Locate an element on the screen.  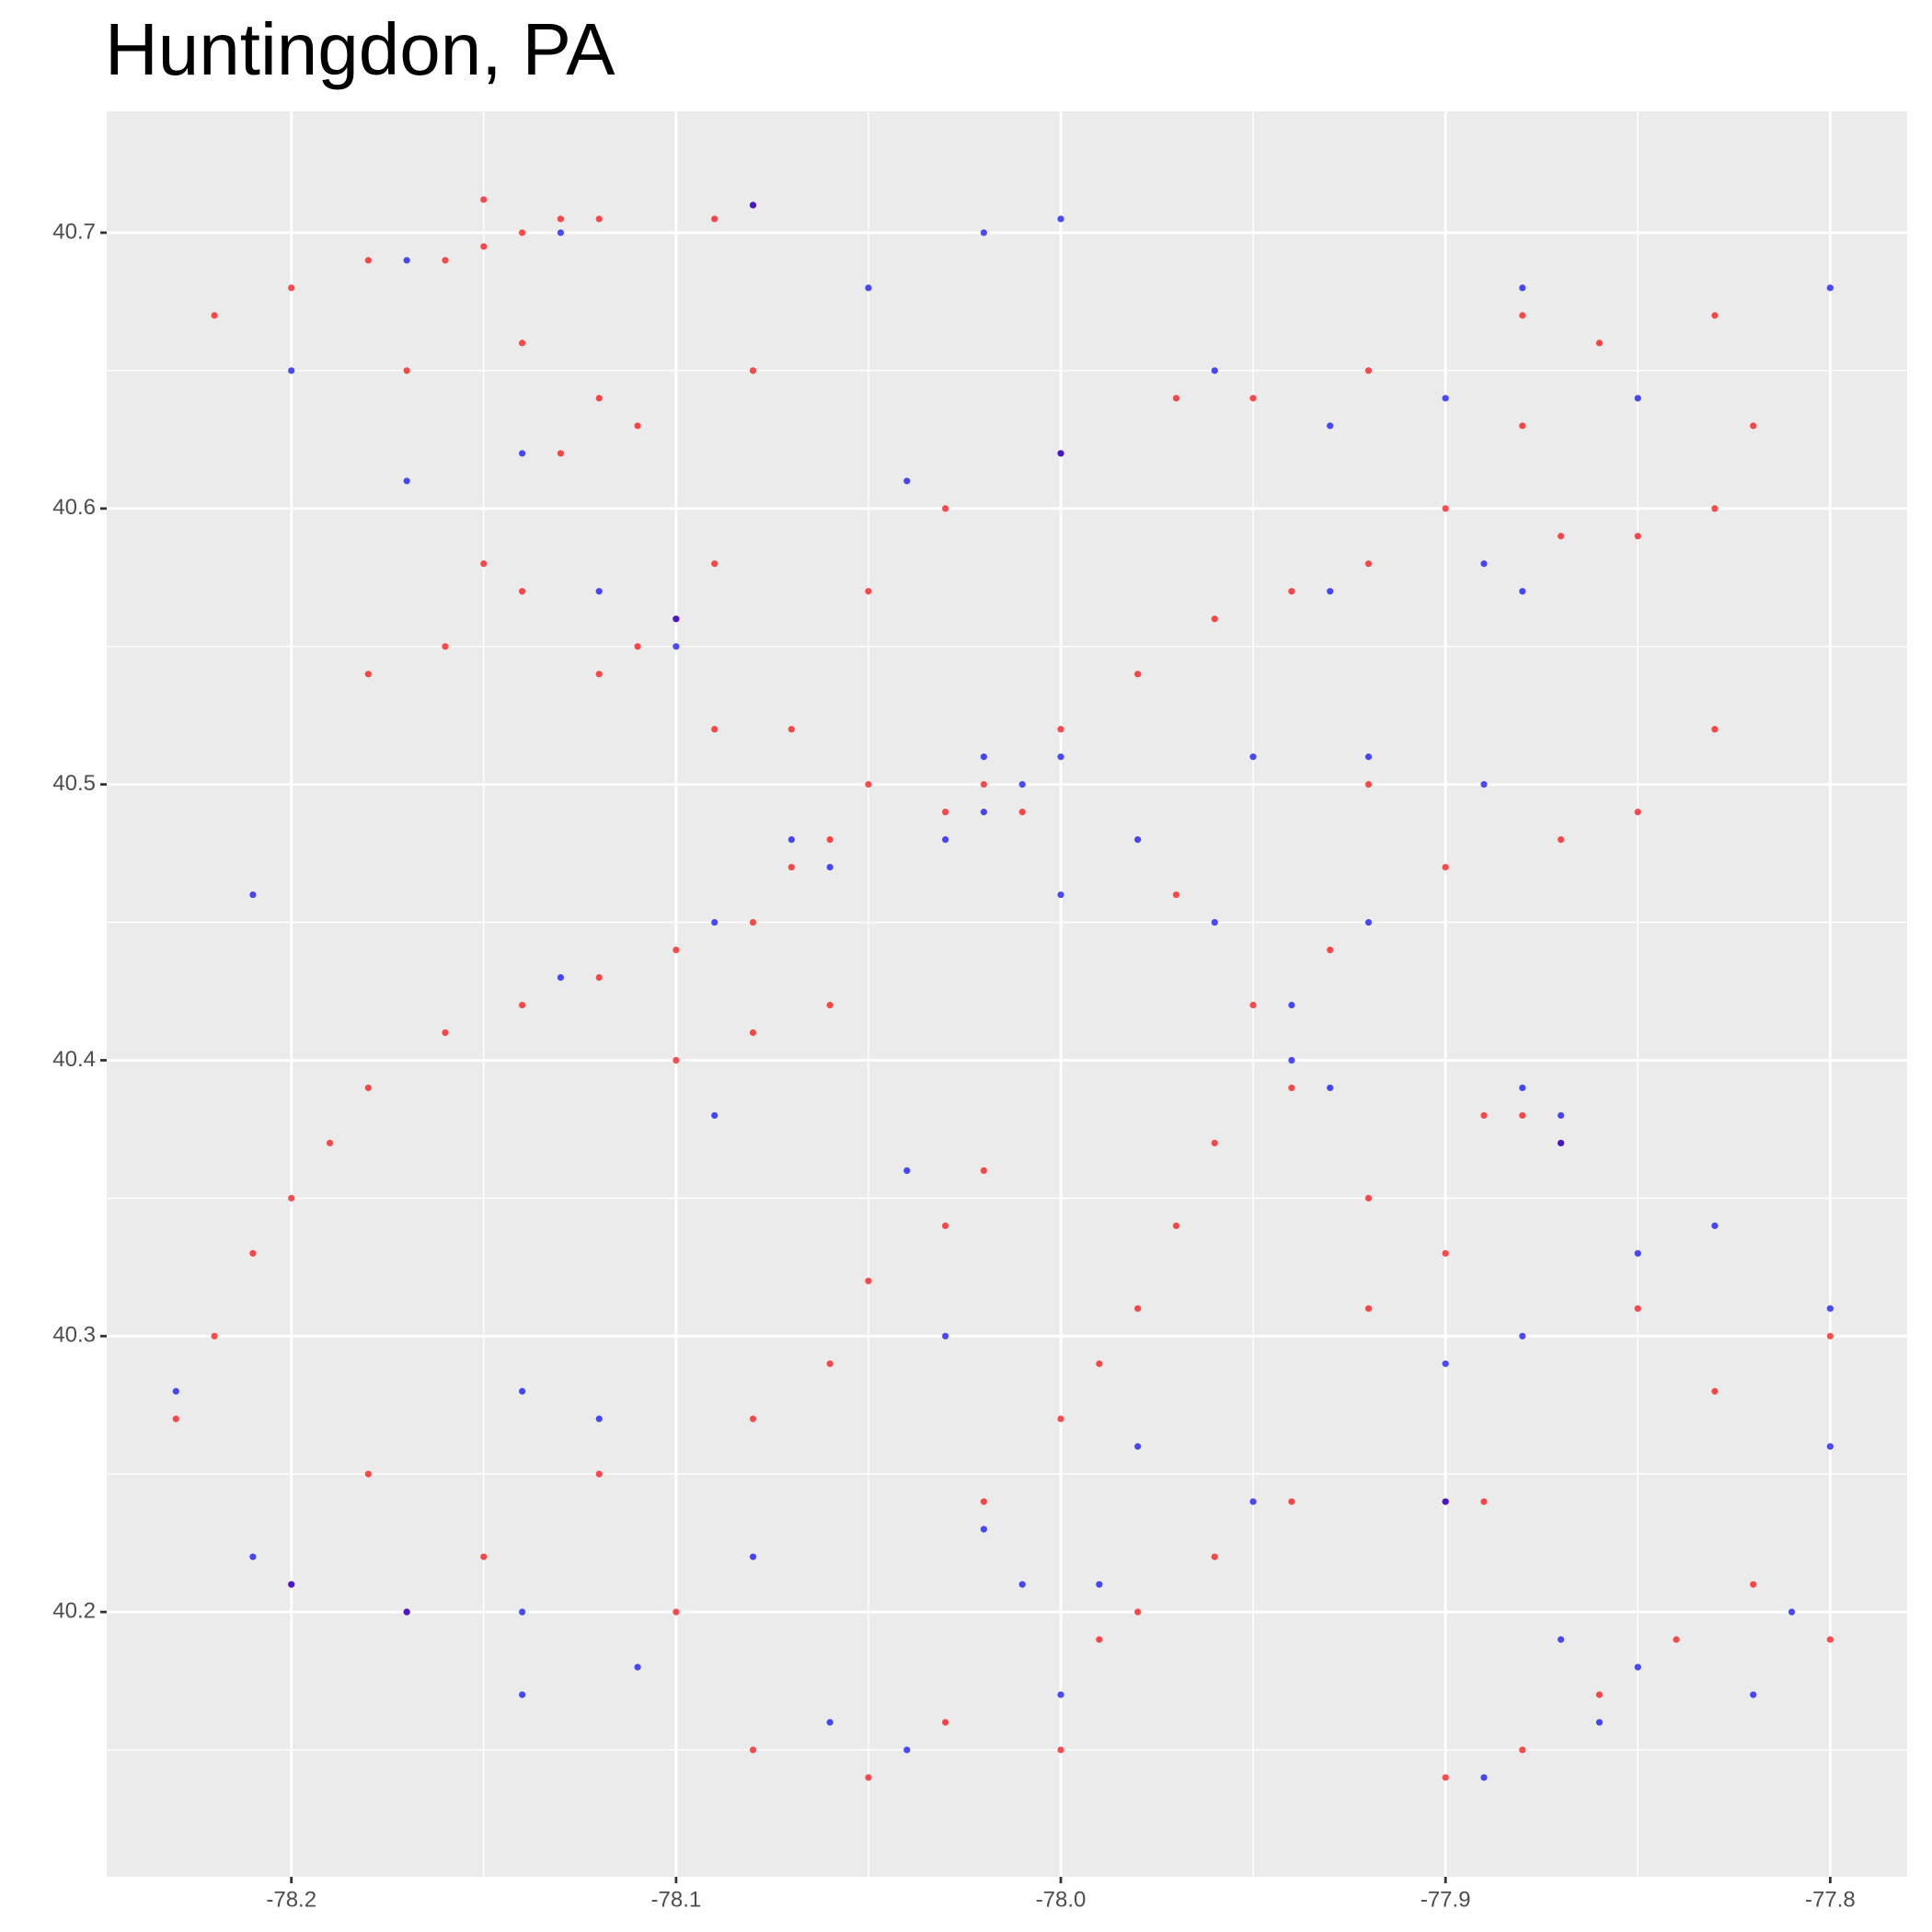
y-tick-label: 40.6 is located at coordinates (74, 507).